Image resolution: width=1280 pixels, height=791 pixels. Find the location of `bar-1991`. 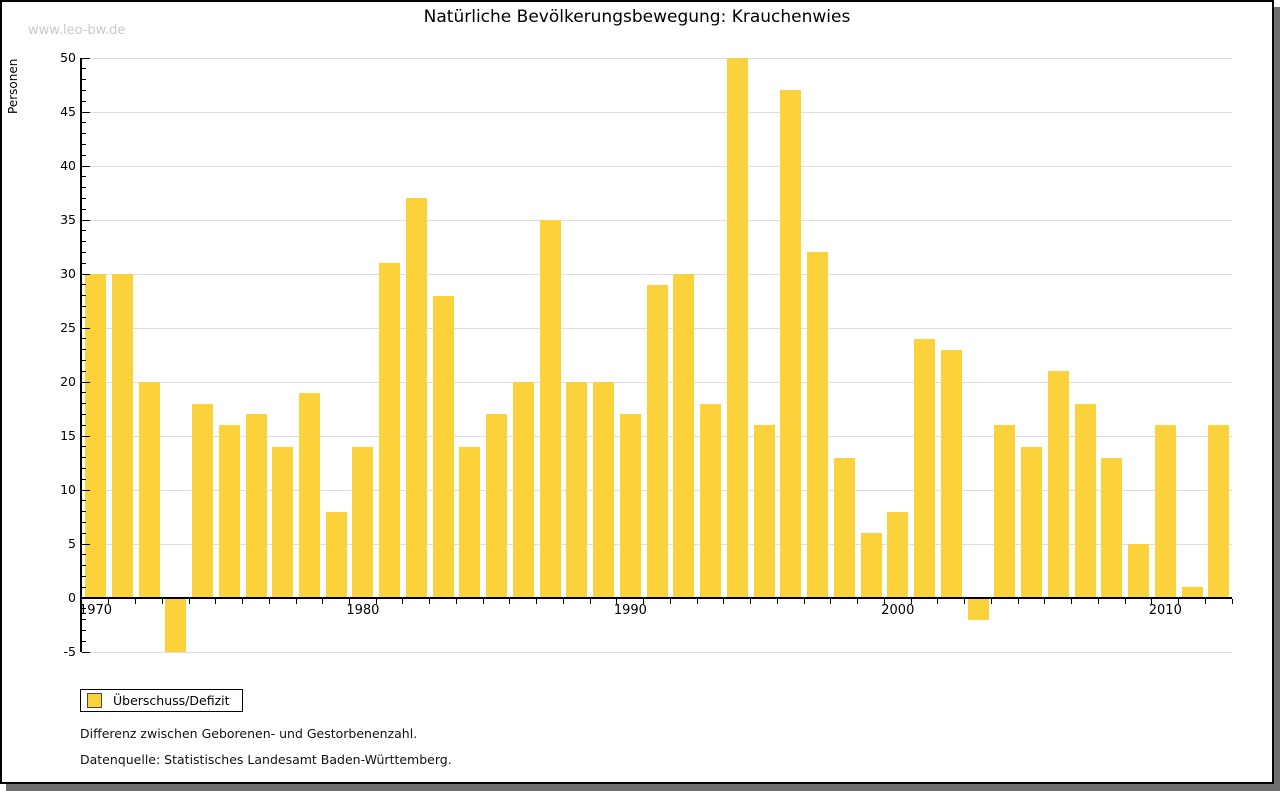

bar-1991 is located at coordinates (657, 441).